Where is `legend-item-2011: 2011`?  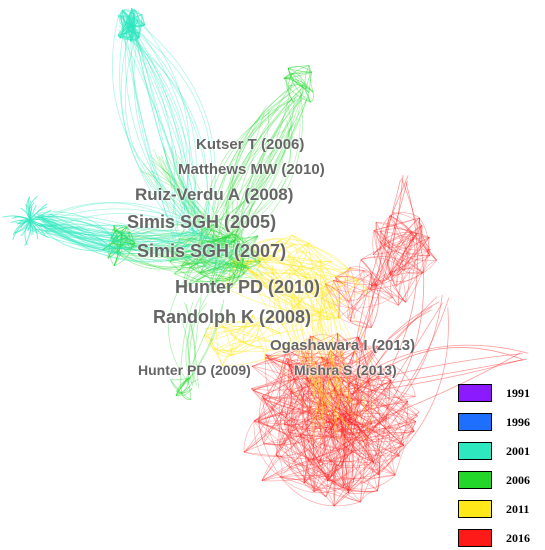 legend-item-2011: 2011 is located at coordinates (500, 509).